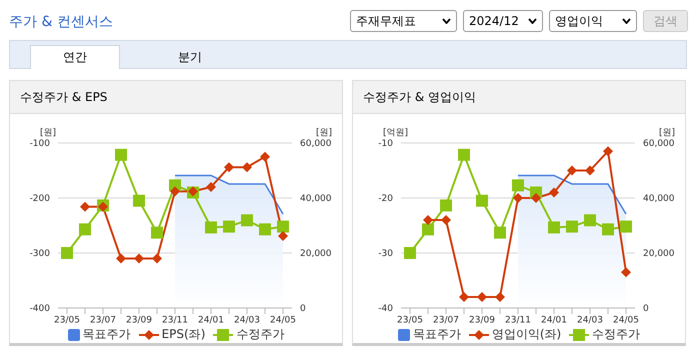 This screenshot has height=349, width=695. I want to click on y-tick-label: -30, so click(386, 254).